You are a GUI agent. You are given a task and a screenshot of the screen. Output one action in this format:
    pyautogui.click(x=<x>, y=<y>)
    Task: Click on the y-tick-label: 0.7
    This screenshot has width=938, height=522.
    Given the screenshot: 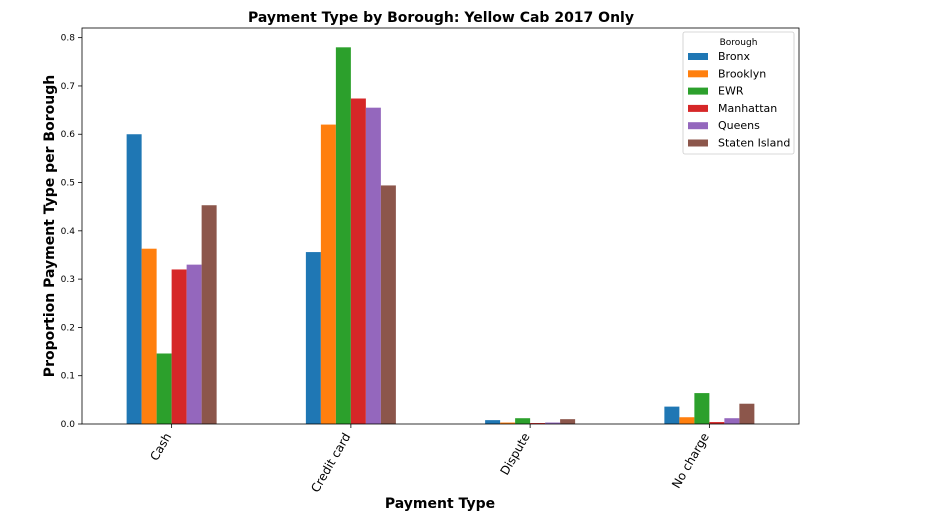 What is the action you would take?
    pyautogui.click(x=68, y=87)
    